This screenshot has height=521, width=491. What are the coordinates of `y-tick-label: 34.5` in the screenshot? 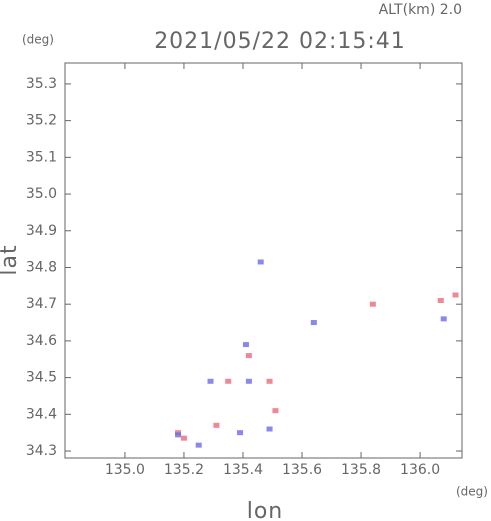 It's located at (41, 378).